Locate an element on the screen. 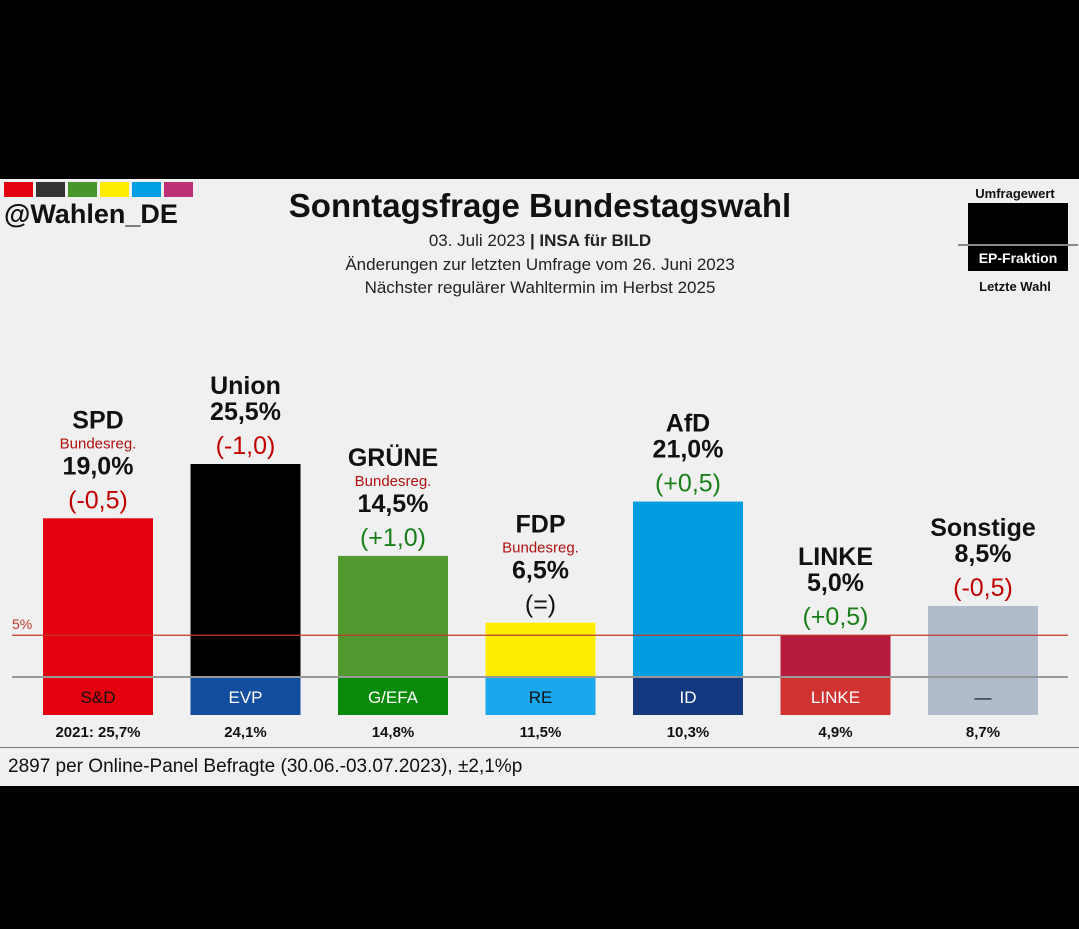 The height and width of the screenshot is (929, 1079). brand-color-squares is located at coordinates (98, 189).